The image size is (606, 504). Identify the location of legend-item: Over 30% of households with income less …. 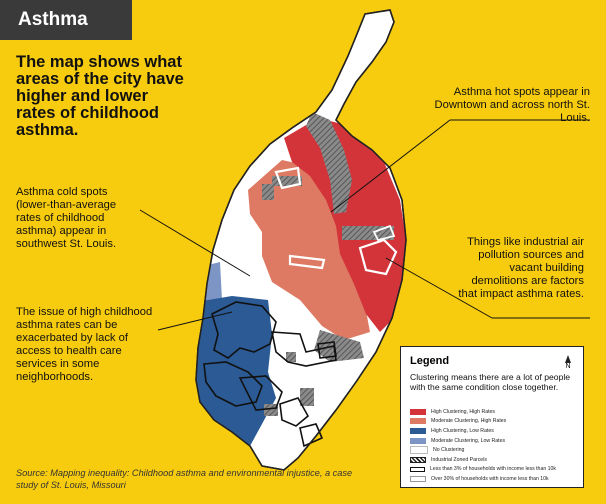
(495, 479).